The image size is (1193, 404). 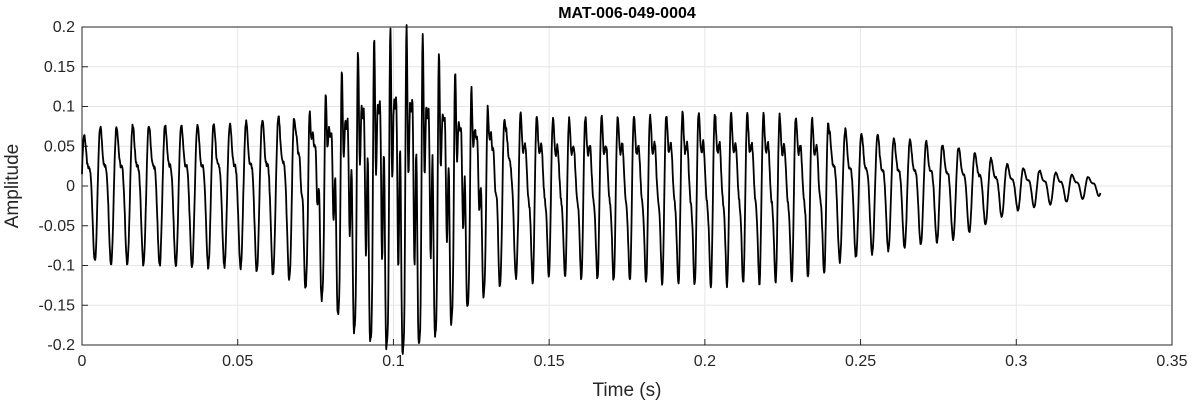 What do you see at coordinates (860, 361) in the screenshot?
I see `x-tick-label: 0.25` at bounding box center [860, 361].